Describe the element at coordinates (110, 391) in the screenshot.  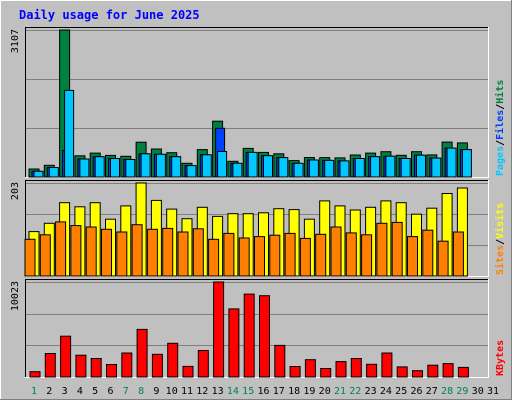
I see `day-label-6: 6` at that location.